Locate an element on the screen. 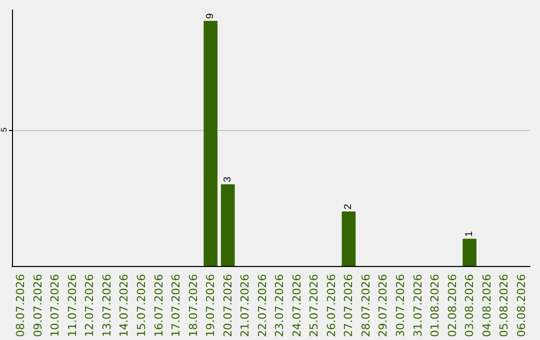  x-tick-label: 09.07.2026 is located at coordinates (37, 306).